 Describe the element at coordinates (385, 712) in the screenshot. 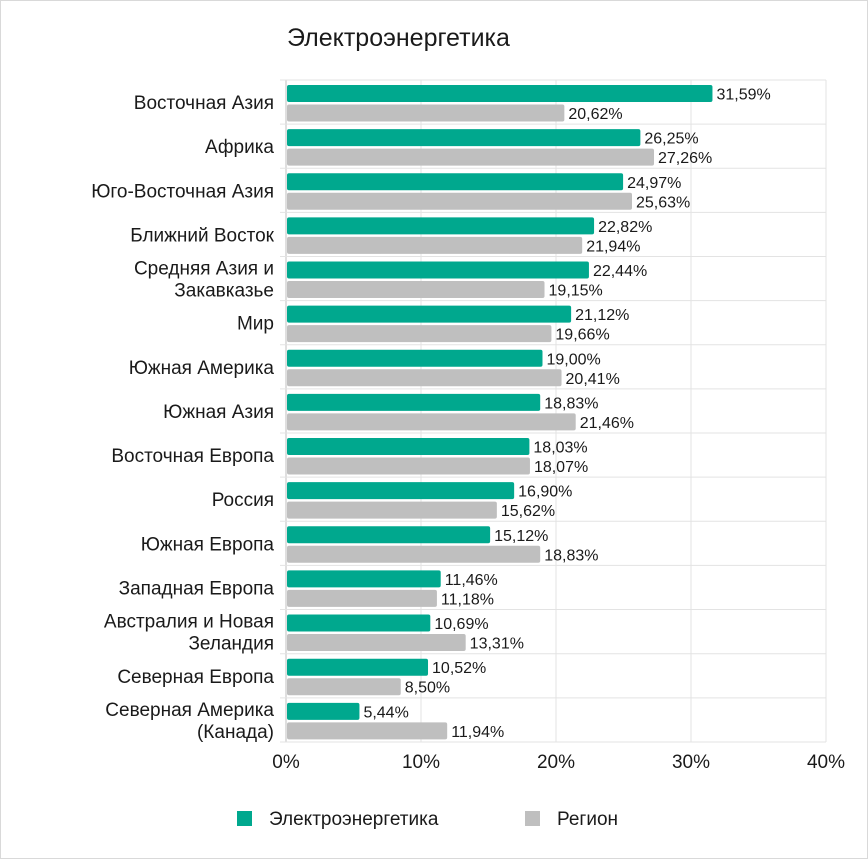

I see `data-label: 5,44%` at that location.